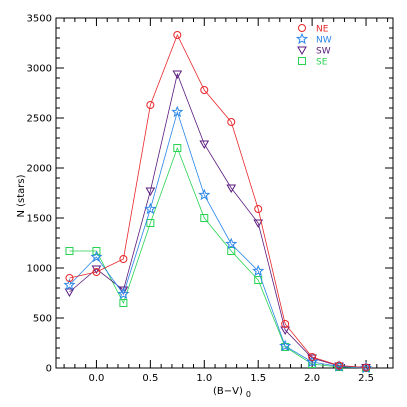 This screenshot has width=407, height=407. Describe the element at coordinates (228, 391) in the screenshot. I see `x-axis-label-main: (B−V)` at that location.